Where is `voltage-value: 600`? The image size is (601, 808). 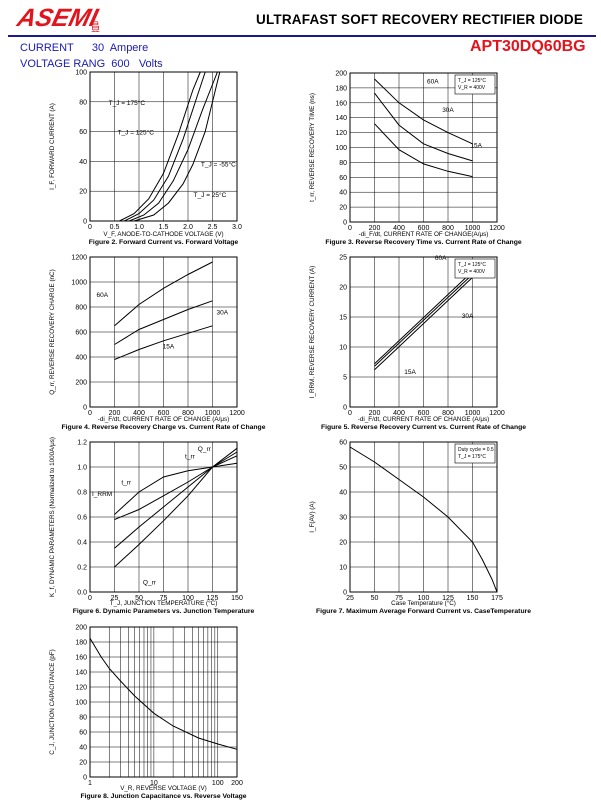
voltage-value: 600 is located at coordinates (120, 64).